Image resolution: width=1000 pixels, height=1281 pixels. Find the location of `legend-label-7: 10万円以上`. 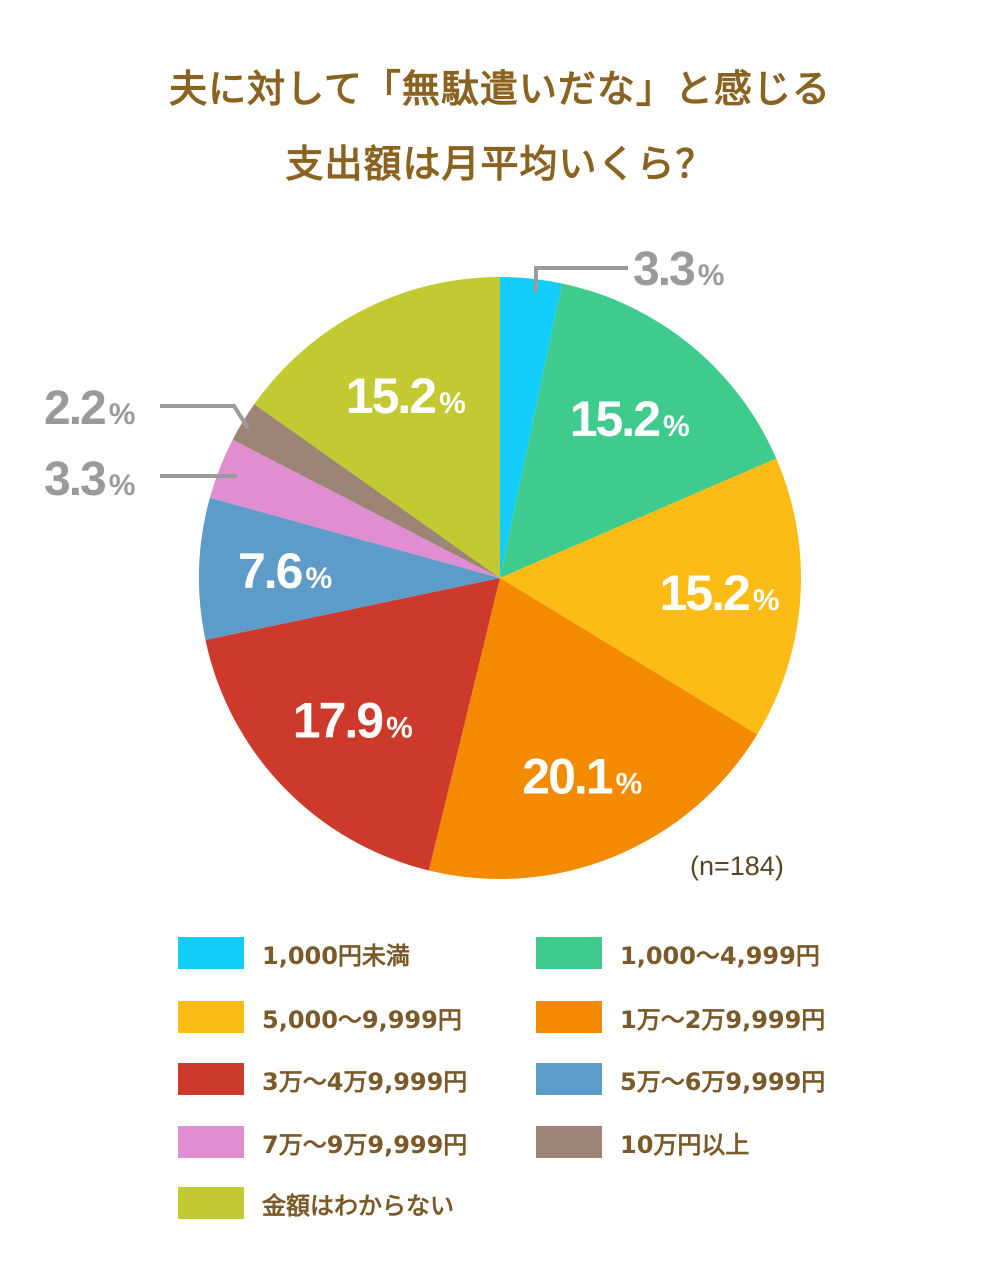

legend-label-7: 10万円以上 is located at coordinates (685, 1144).